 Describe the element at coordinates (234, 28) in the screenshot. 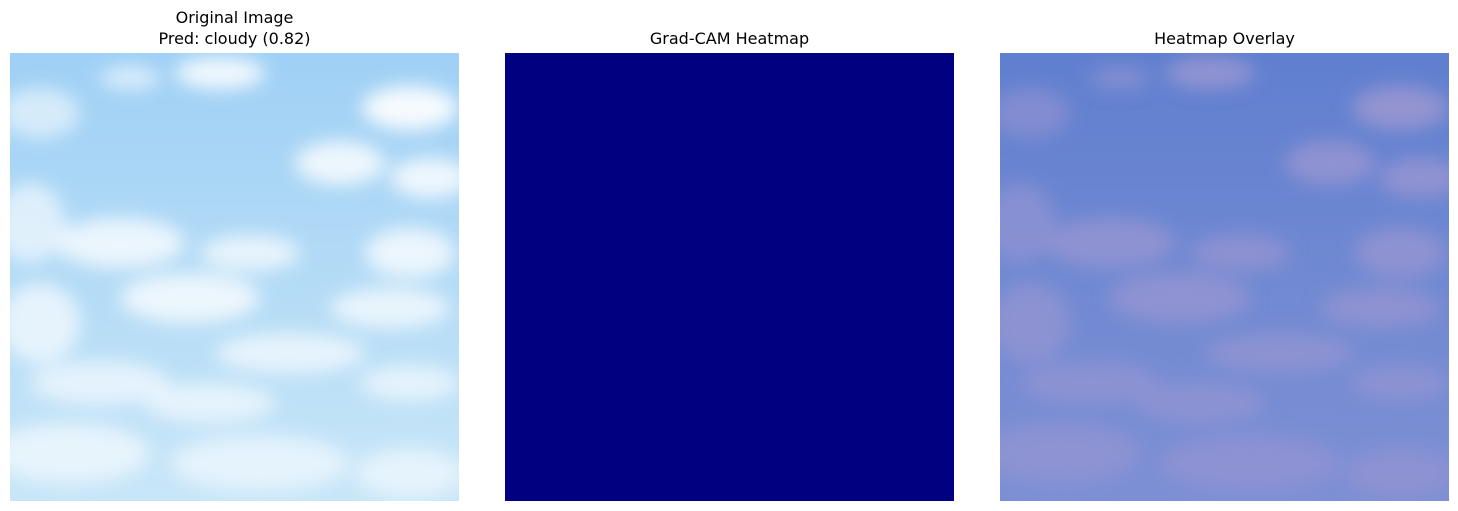

I see `original-image-title: Original Image Pred: cloudy (0.82)` at that location.